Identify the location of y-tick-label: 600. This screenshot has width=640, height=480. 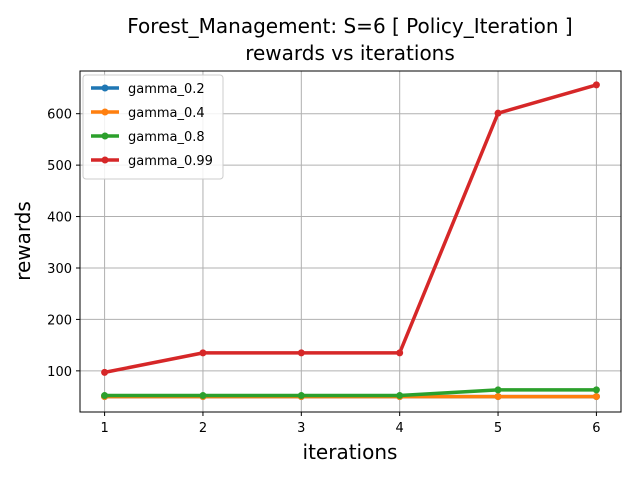
(59, 115).